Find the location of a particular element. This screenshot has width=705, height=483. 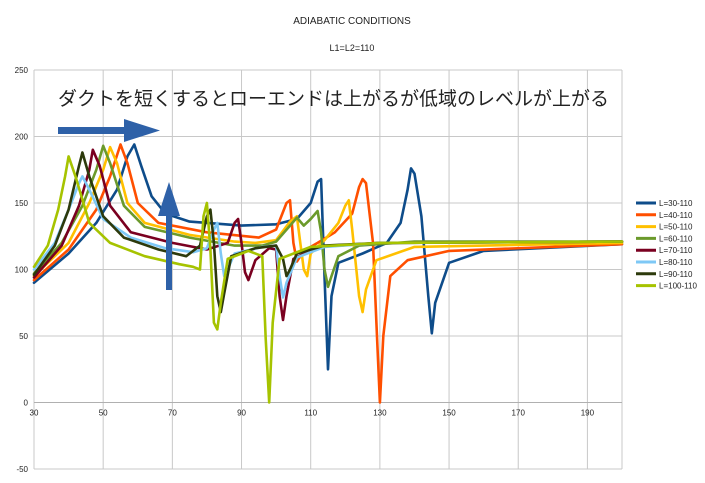

x-tick-label: 150 is located at coordinates (449, 413).